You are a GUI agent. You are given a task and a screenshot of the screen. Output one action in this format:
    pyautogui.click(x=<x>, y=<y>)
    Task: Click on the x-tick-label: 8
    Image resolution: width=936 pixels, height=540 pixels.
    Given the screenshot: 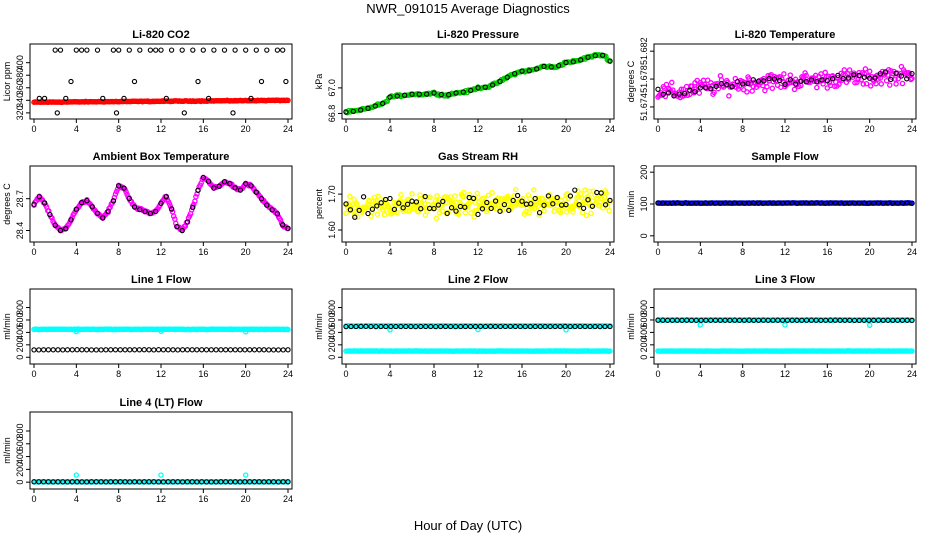 What is the action you would take?
    pyautogui.click(x=433, y=129)
    